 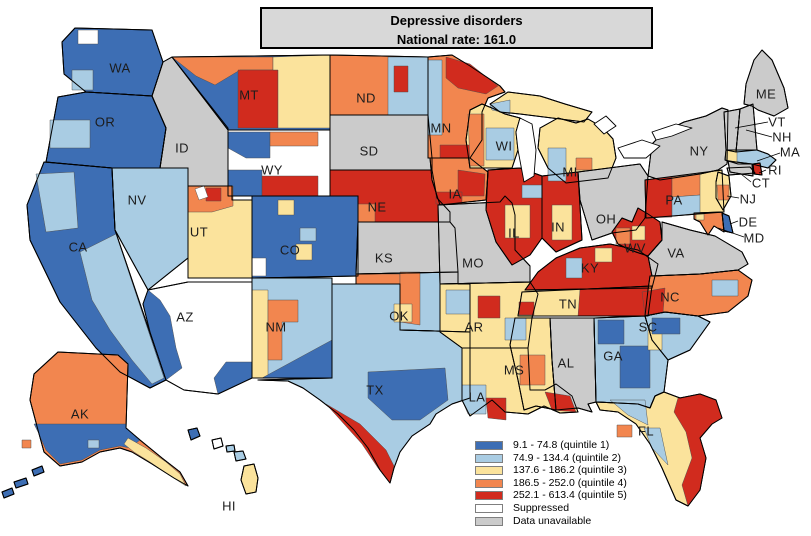 I want to click on state-outline-ALEUT1, so click(x=21, y=483).